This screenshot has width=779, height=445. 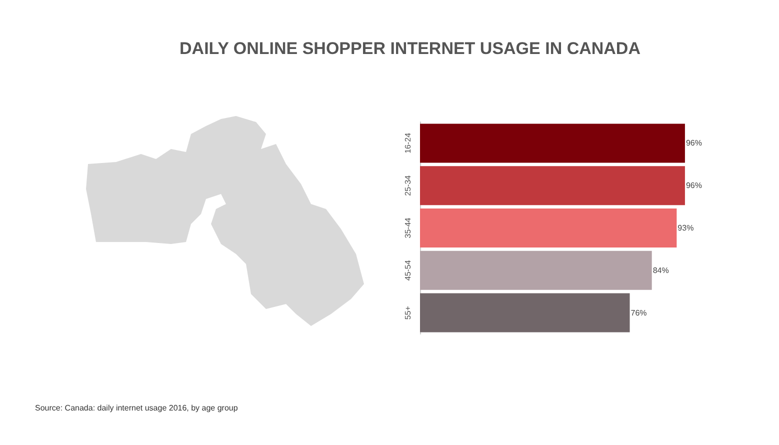 I want to click on data-label: 84%, so click(x=660, y=270).